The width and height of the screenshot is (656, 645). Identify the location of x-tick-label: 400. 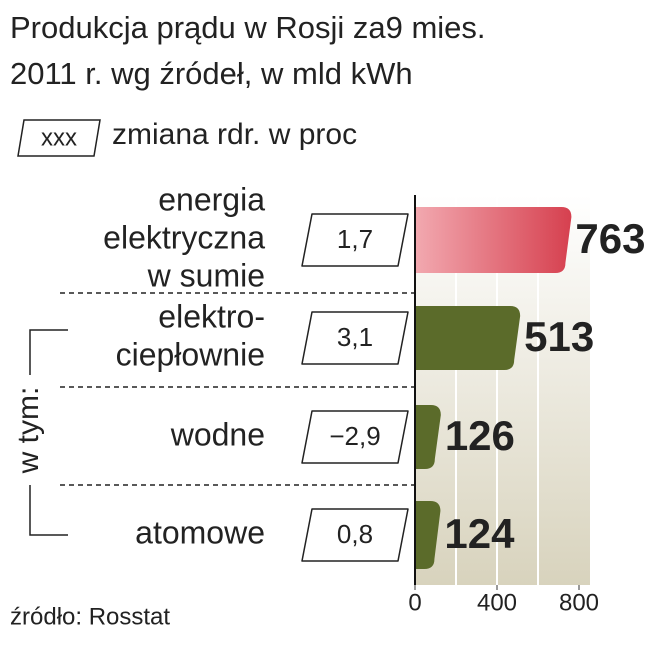
(497, 602).